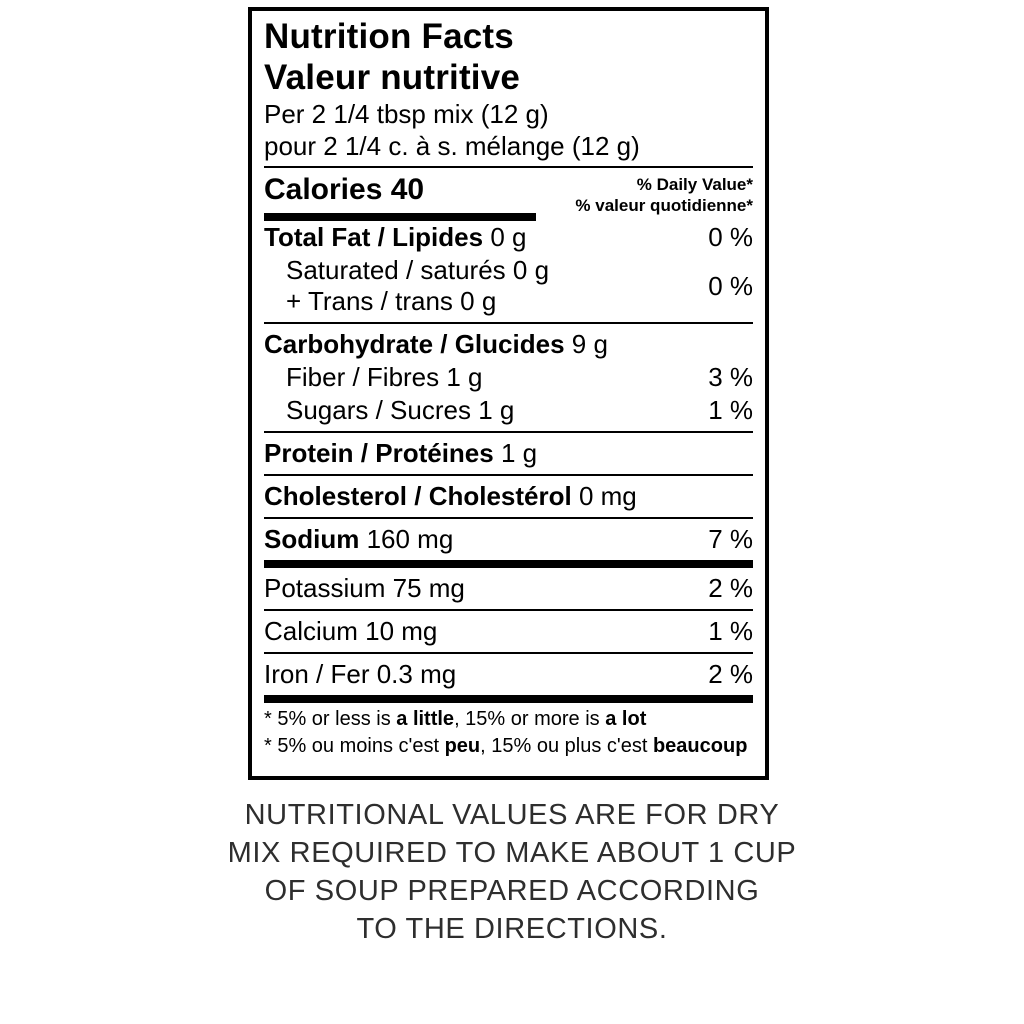 This screenshot has height=1024, width=1024. What do you see at coordinates (450, 496) in the screenshot?
I see `nutrient-name: Cholesterol / Cholestérol 0 mg` at bounding box center [450, 496].